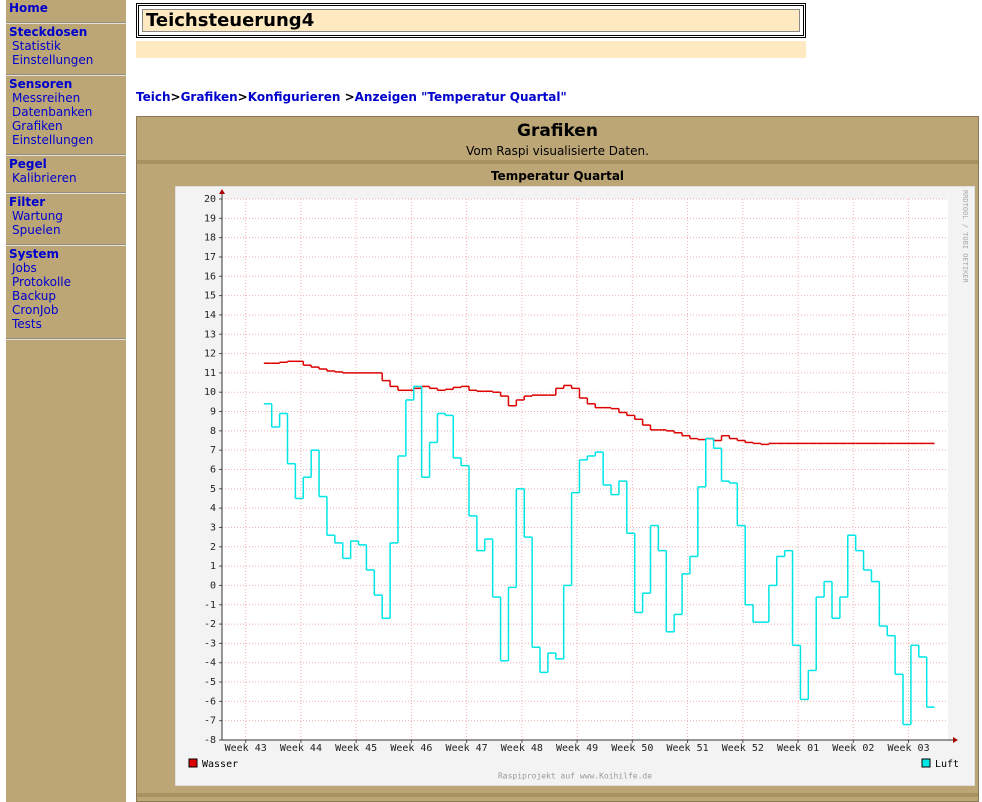  What do you see at coordinates (34, 254) in the screenshot?
I see `nav-heading: System` at bounding box center [34, 254].